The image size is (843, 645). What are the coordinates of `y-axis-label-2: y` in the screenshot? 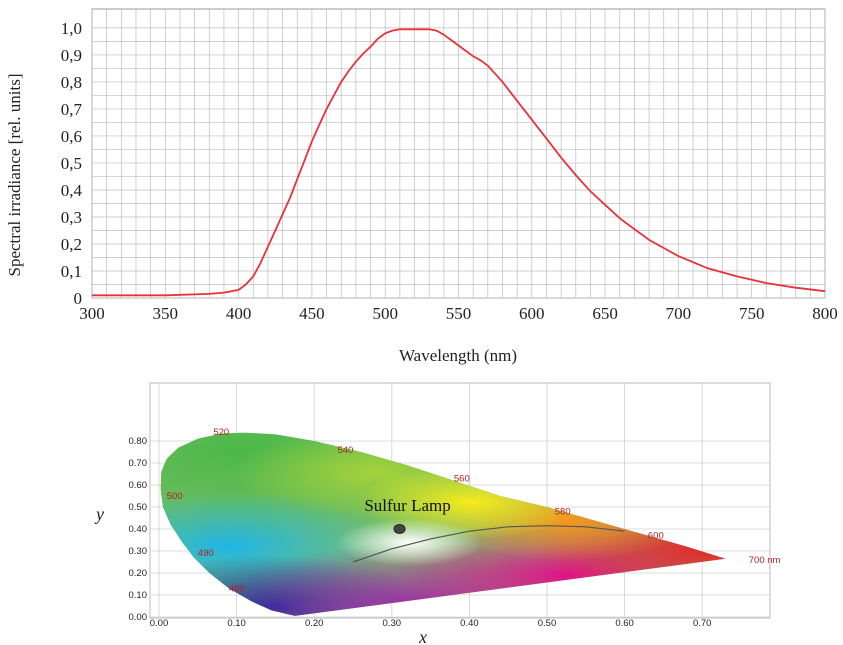 It's located at (99, 514).